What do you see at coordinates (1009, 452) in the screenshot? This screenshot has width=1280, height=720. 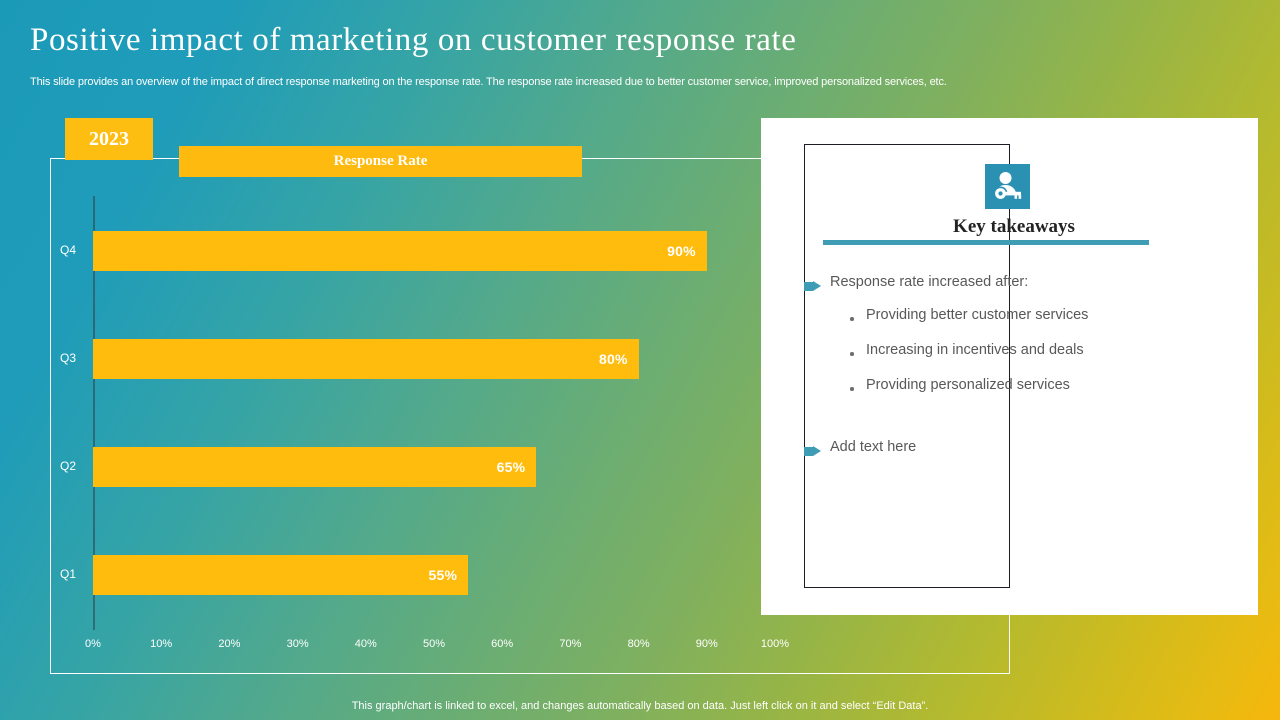 I see `takeaway-item: Add text here` at bounding box center [1009, 452].